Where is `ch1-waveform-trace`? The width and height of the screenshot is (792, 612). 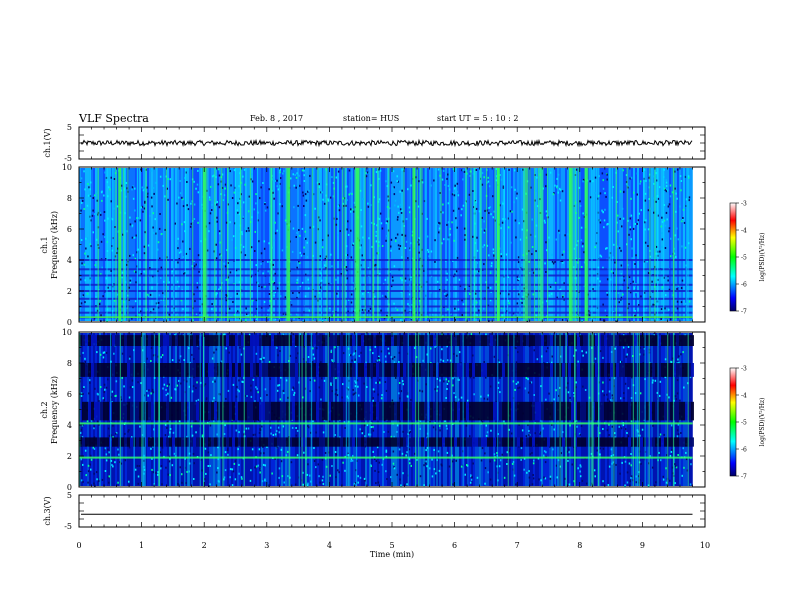
ch1-waveform-trace is located at coordinates (386, 143).